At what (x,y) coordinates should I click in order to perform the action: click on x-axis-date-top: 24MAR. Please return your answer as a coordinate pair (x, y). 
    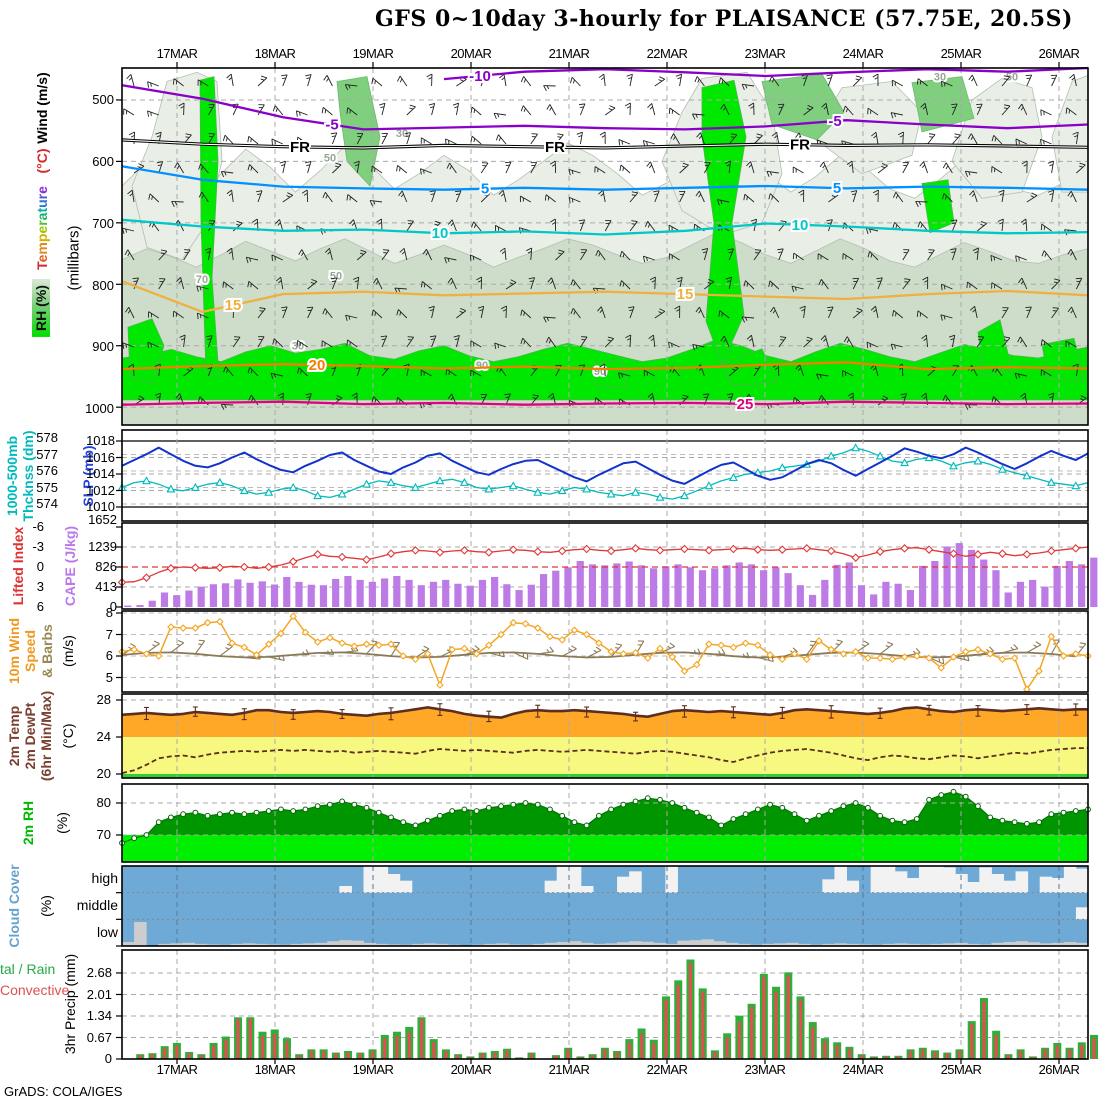
    Looking at the image, I should click on (863, 53).